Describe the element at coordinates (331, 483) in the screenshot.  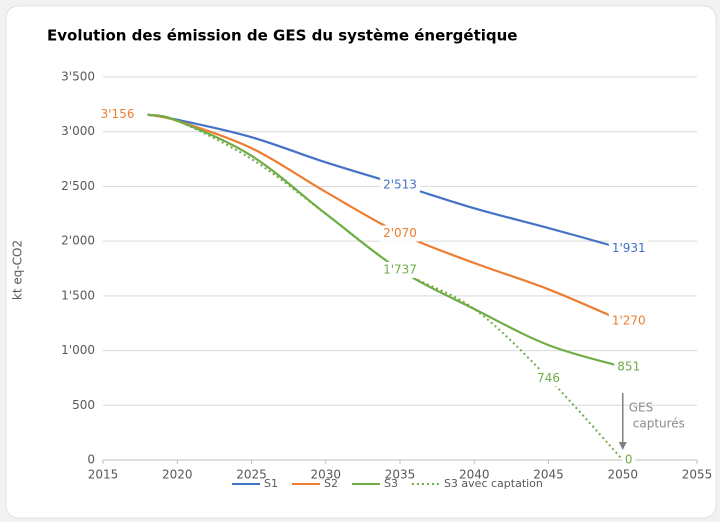
I see `legend-label: S2` at that location.